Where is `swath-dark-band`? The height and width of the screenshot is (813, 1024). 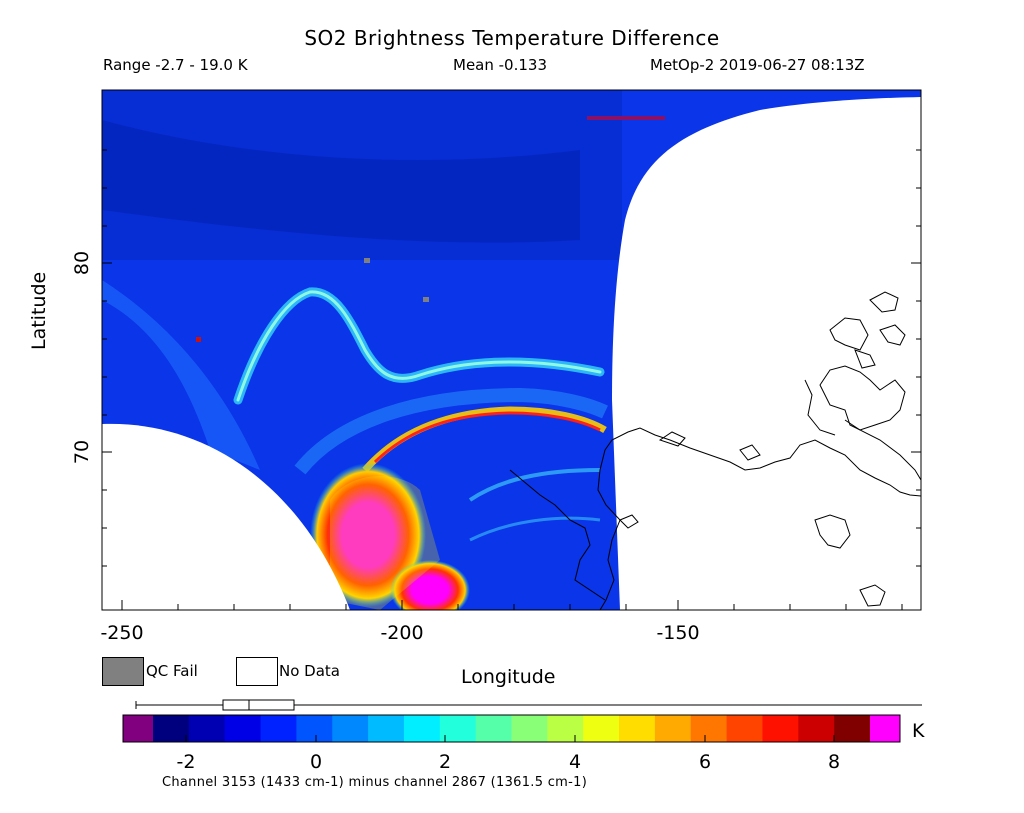 swath-dark-band is located at coordinates (362, 175).